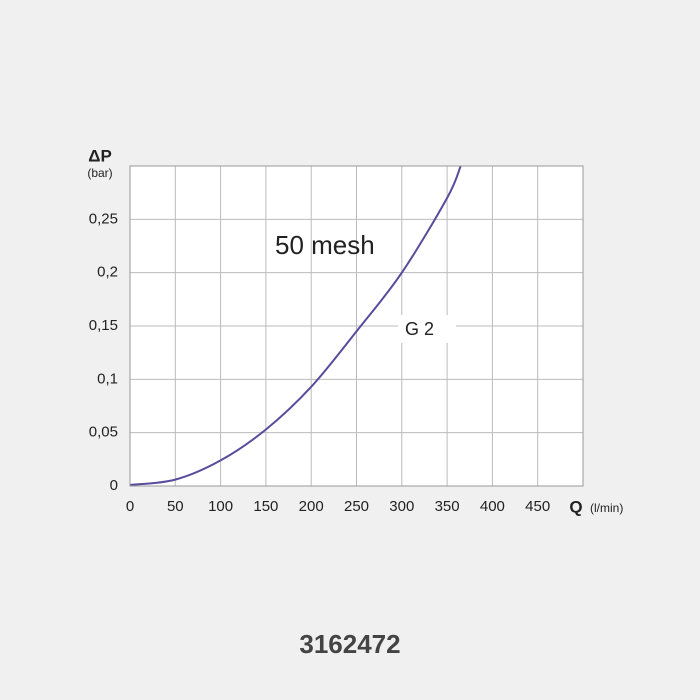 This screenshot has width=700, height=700. What do you see at coordinates (100, 155) in the screenshot?
I see `y-label: ΔP` at bounding box center [100, 155].